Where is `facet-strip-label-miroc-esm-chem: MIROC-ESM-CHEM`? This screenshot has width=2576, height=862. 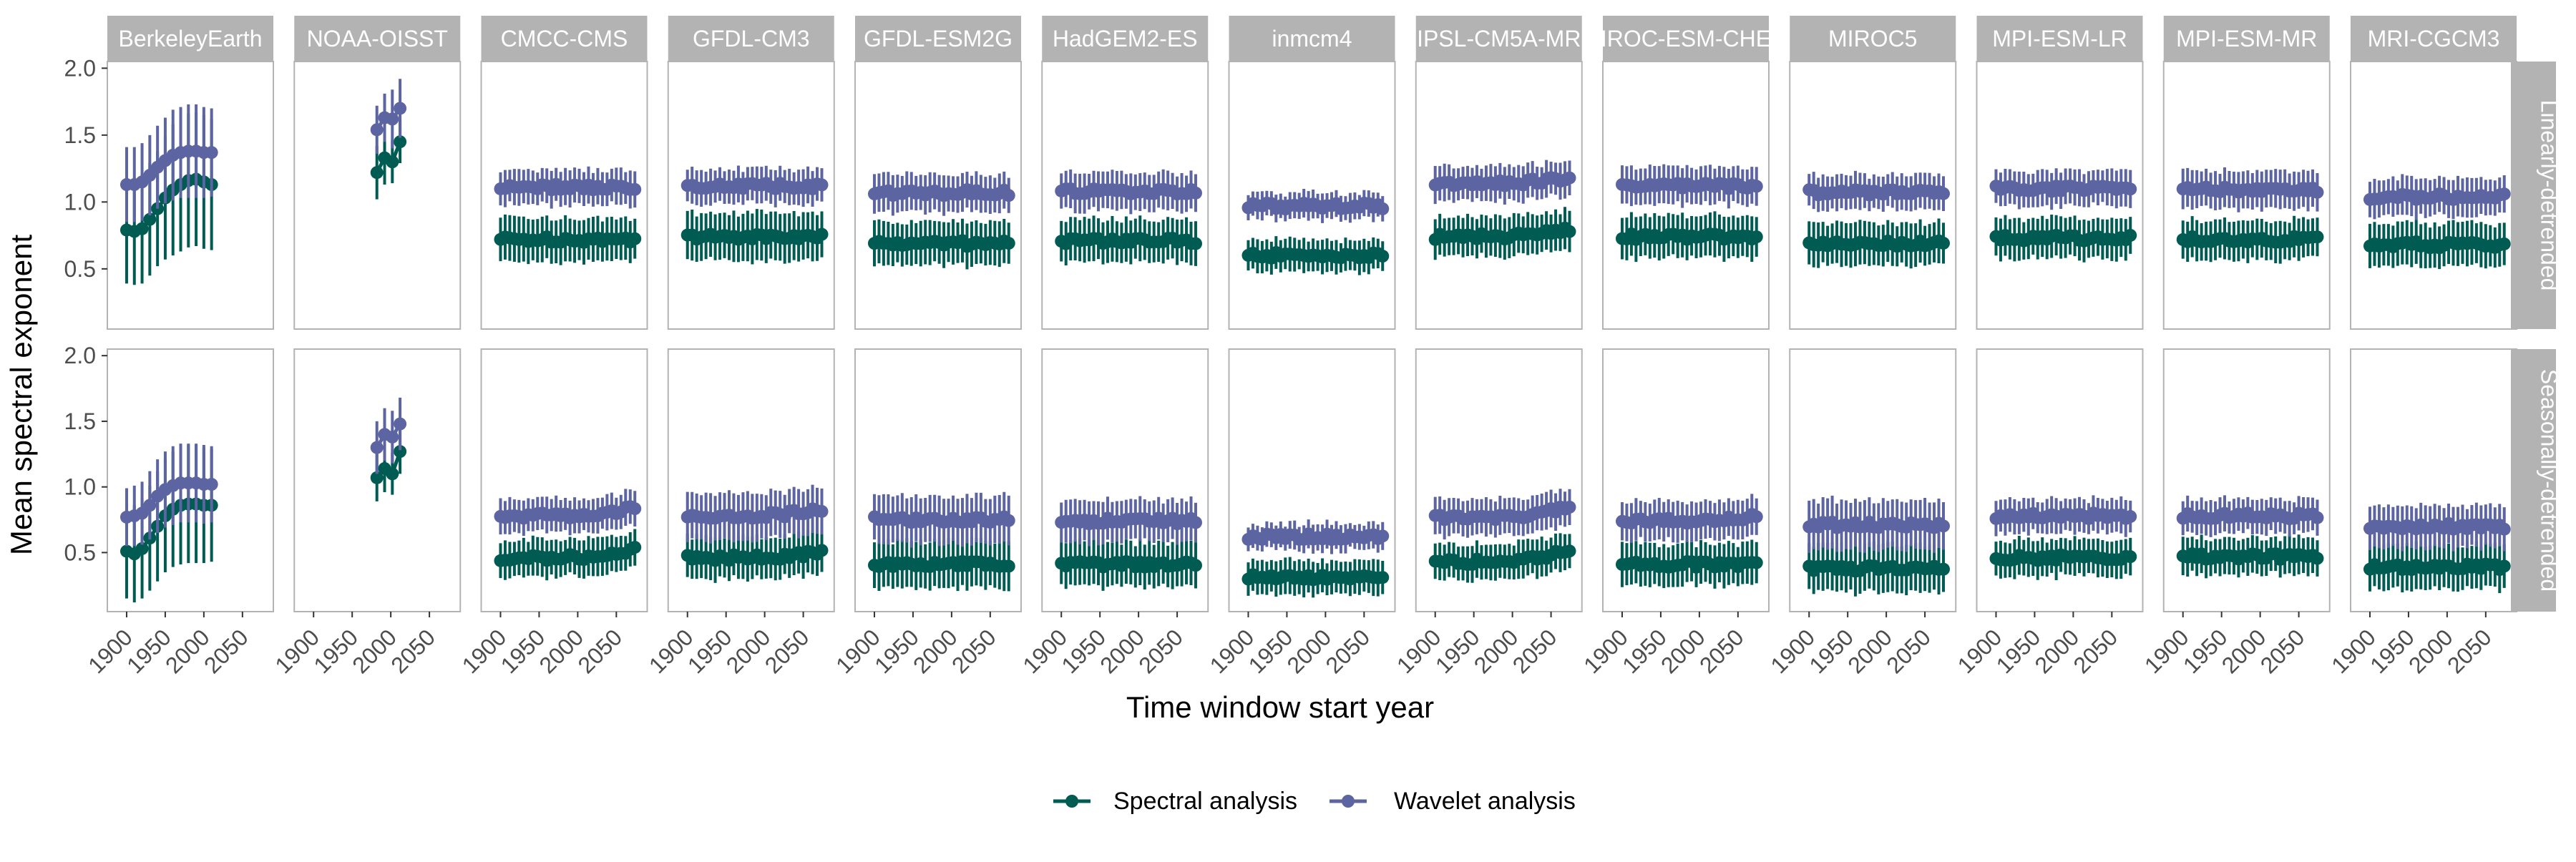 facet-strip-label-miroc-esm-chem: MIROC-ESM-CHEM is located at coordinates (1685, 39).